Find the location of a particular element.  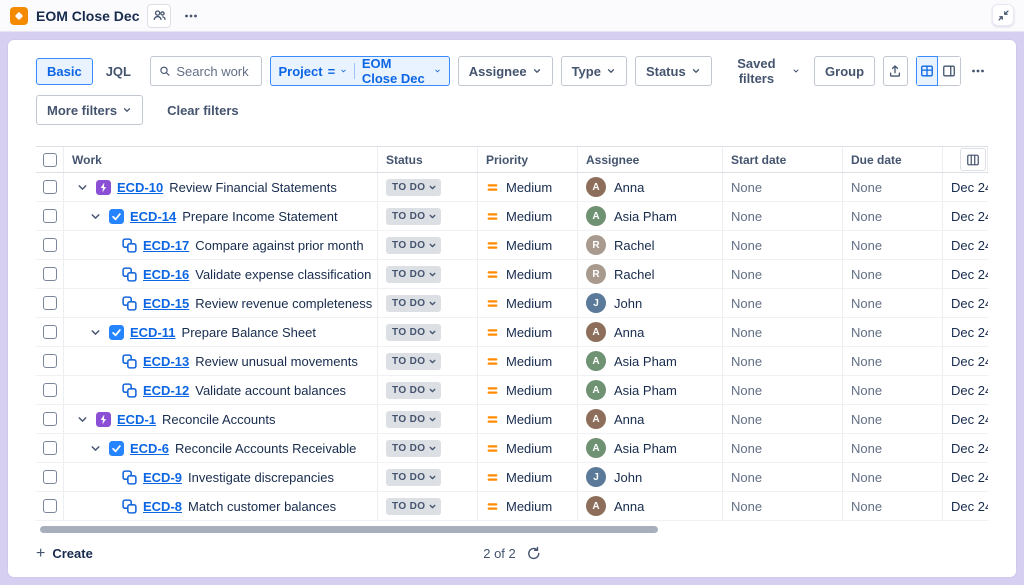

work-key-link: ECD-11 is located at coordinates (153, 332).